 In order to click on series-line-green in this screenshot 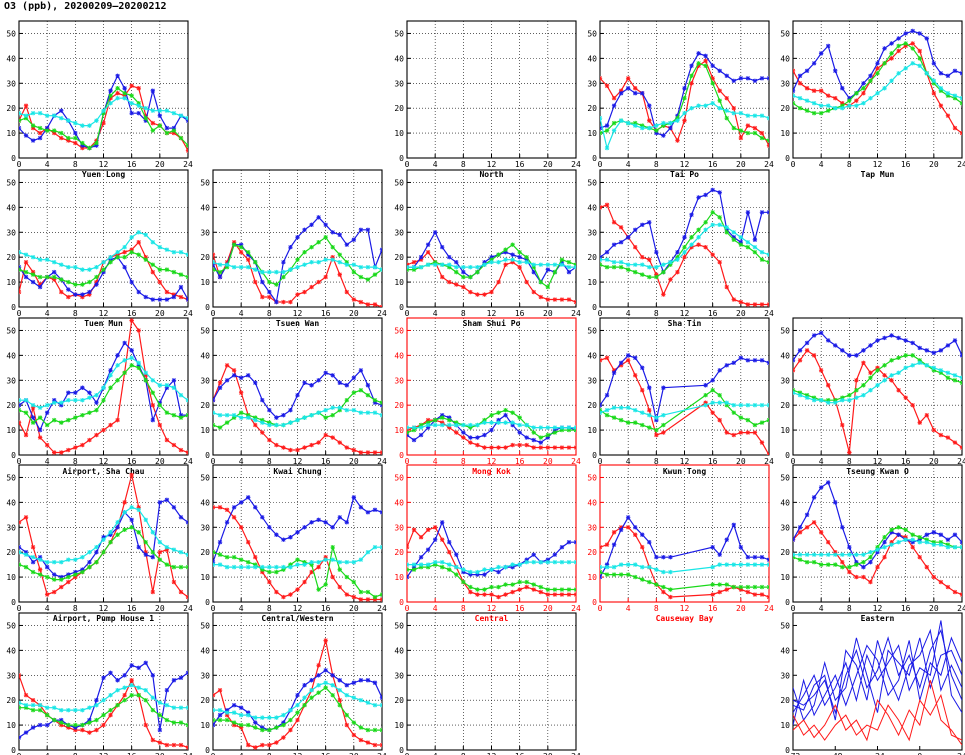, I will do `click(103, 118)`.